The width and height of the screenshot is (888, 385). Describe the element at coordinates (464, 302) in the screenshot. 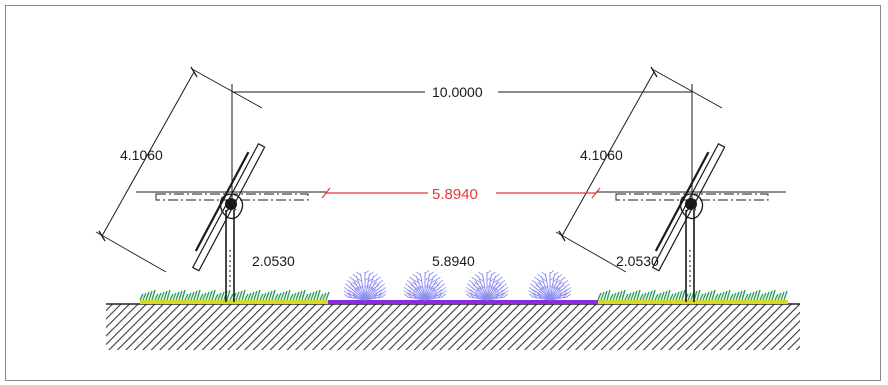

I see `surface-strip` at that location.